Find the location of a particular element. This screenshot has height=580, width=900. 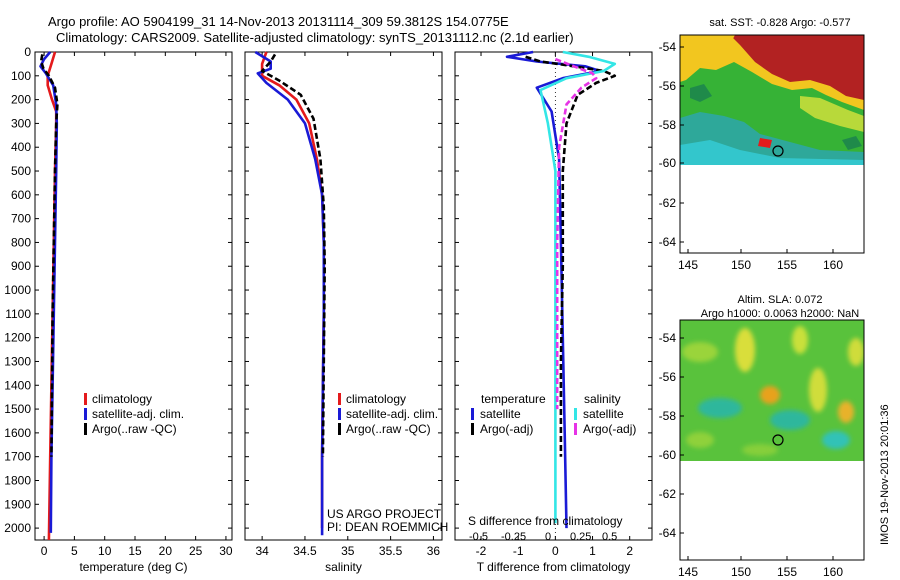

sst-field is located at coordinates (772, 100).